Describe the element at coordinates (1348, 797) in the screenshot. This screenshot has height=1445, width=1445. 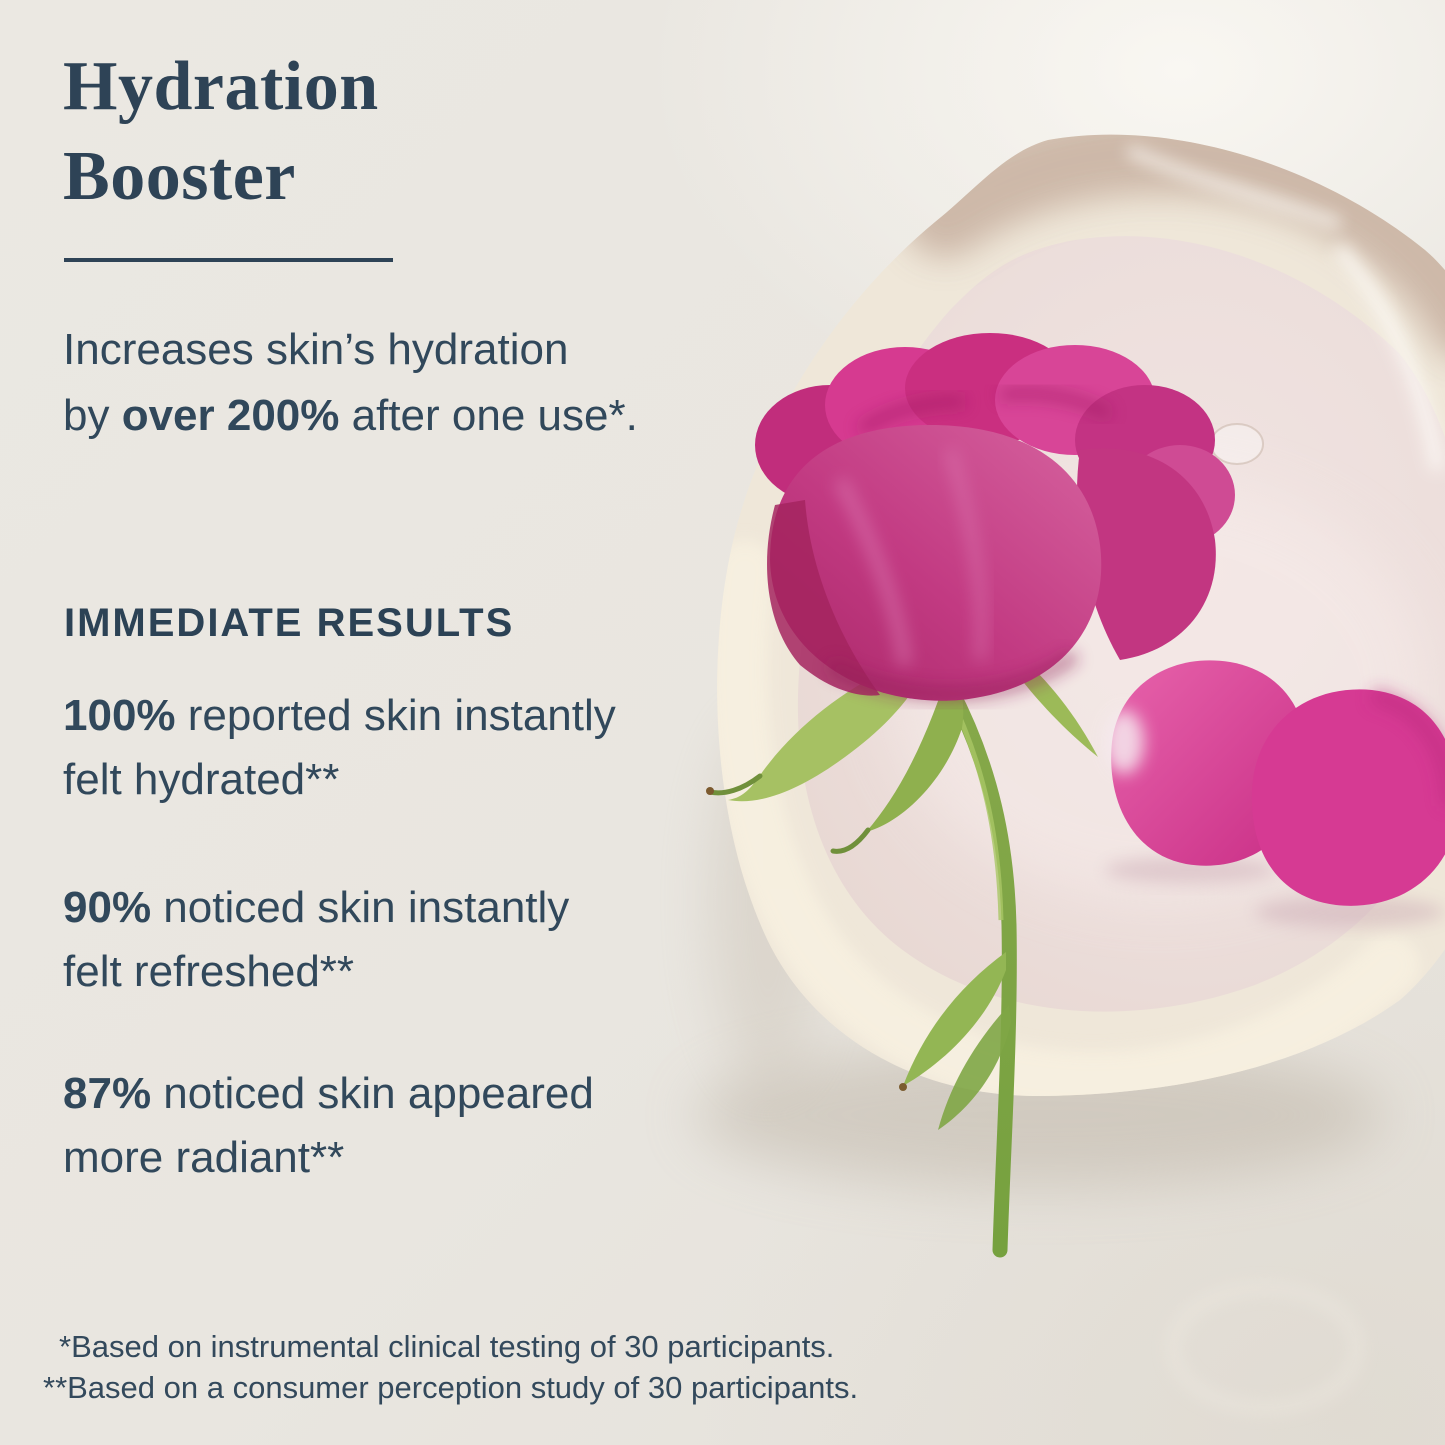
I see `loose-petal-right` at that location.